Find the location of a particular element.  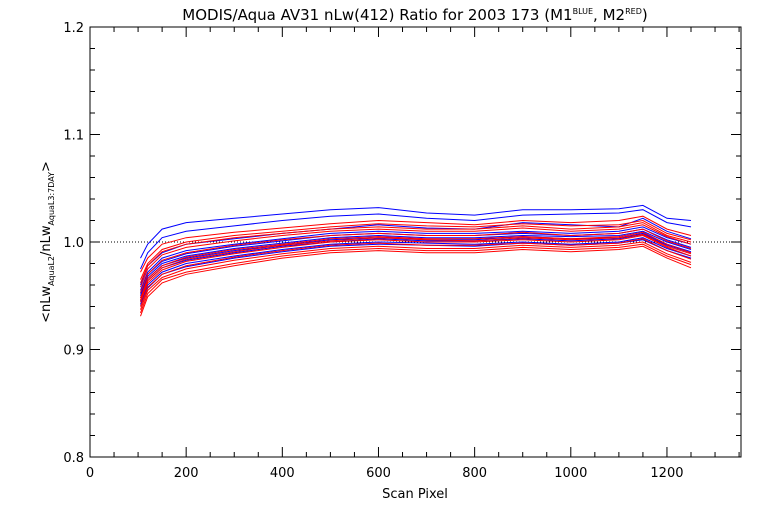

y-tick-label: 1.1 is located at coordinates (73, 136).